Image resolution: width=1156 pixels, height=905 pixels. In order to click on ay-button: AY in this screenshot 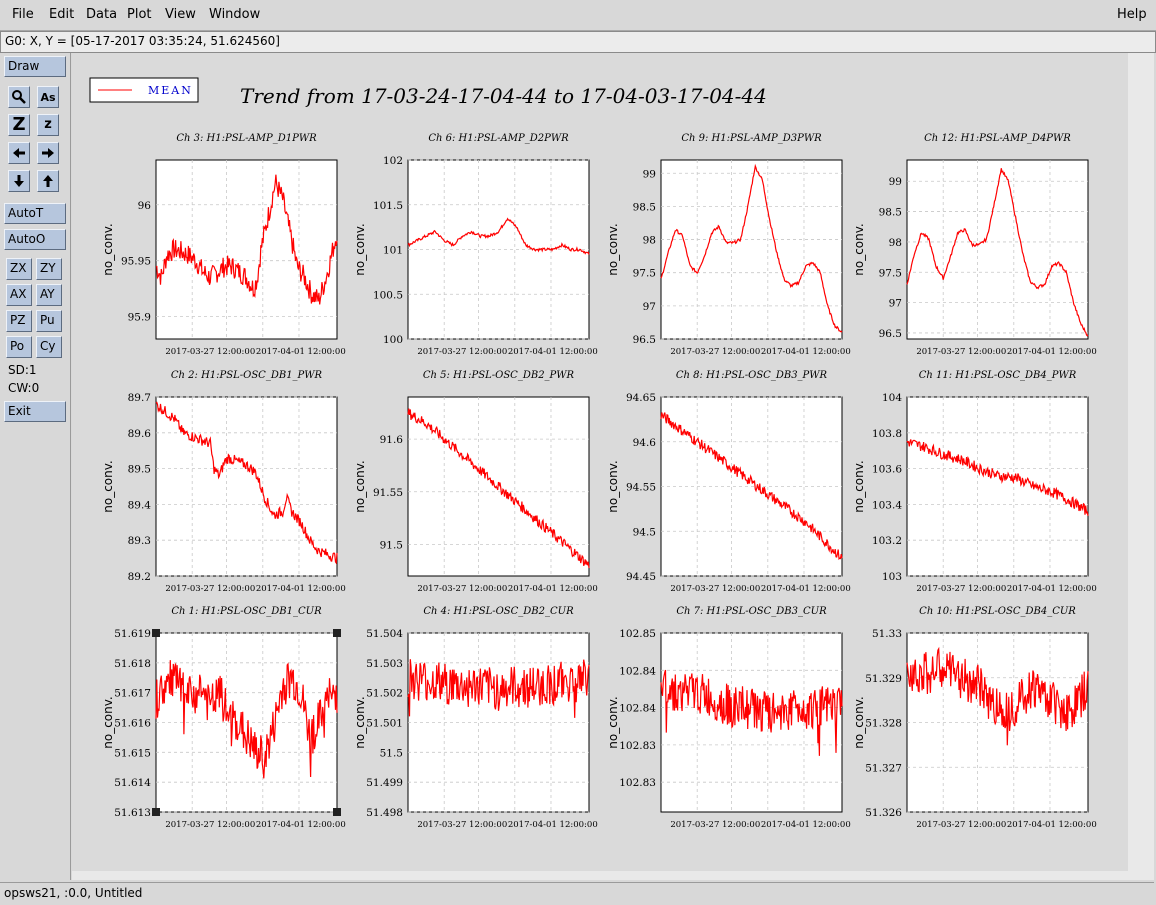, I will do `click(49, 295)`.